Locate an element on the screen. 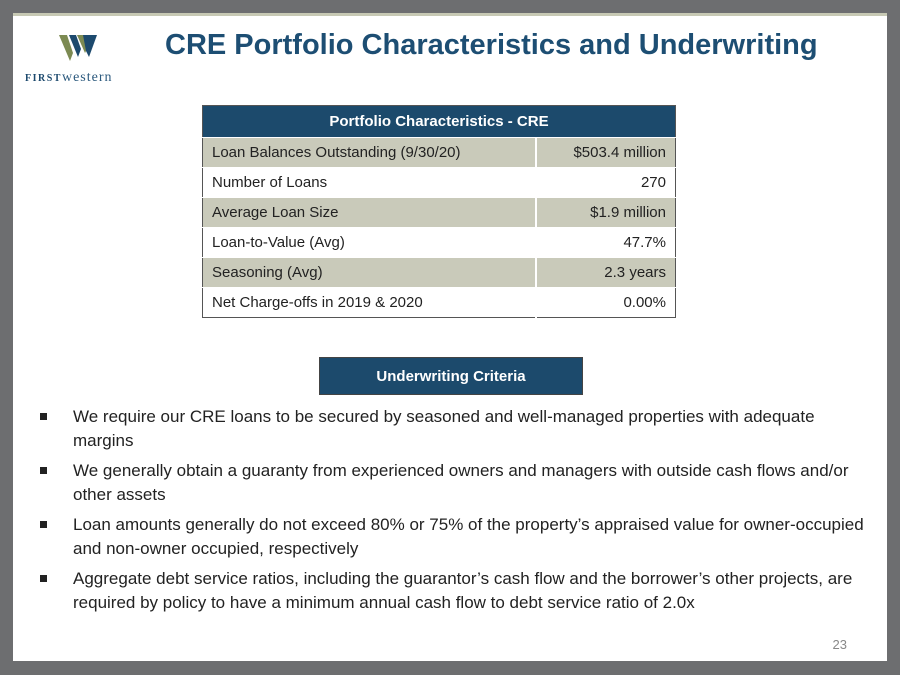  fw-monogram-icon is located at coordinates (78, 48).